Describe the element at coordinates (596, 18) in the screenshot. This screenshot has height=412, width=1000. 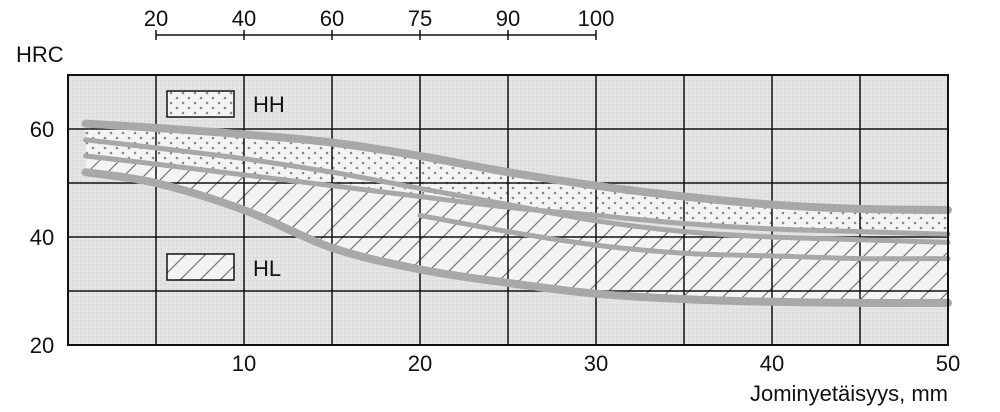
I see `top-axis-label: 100` at that location.